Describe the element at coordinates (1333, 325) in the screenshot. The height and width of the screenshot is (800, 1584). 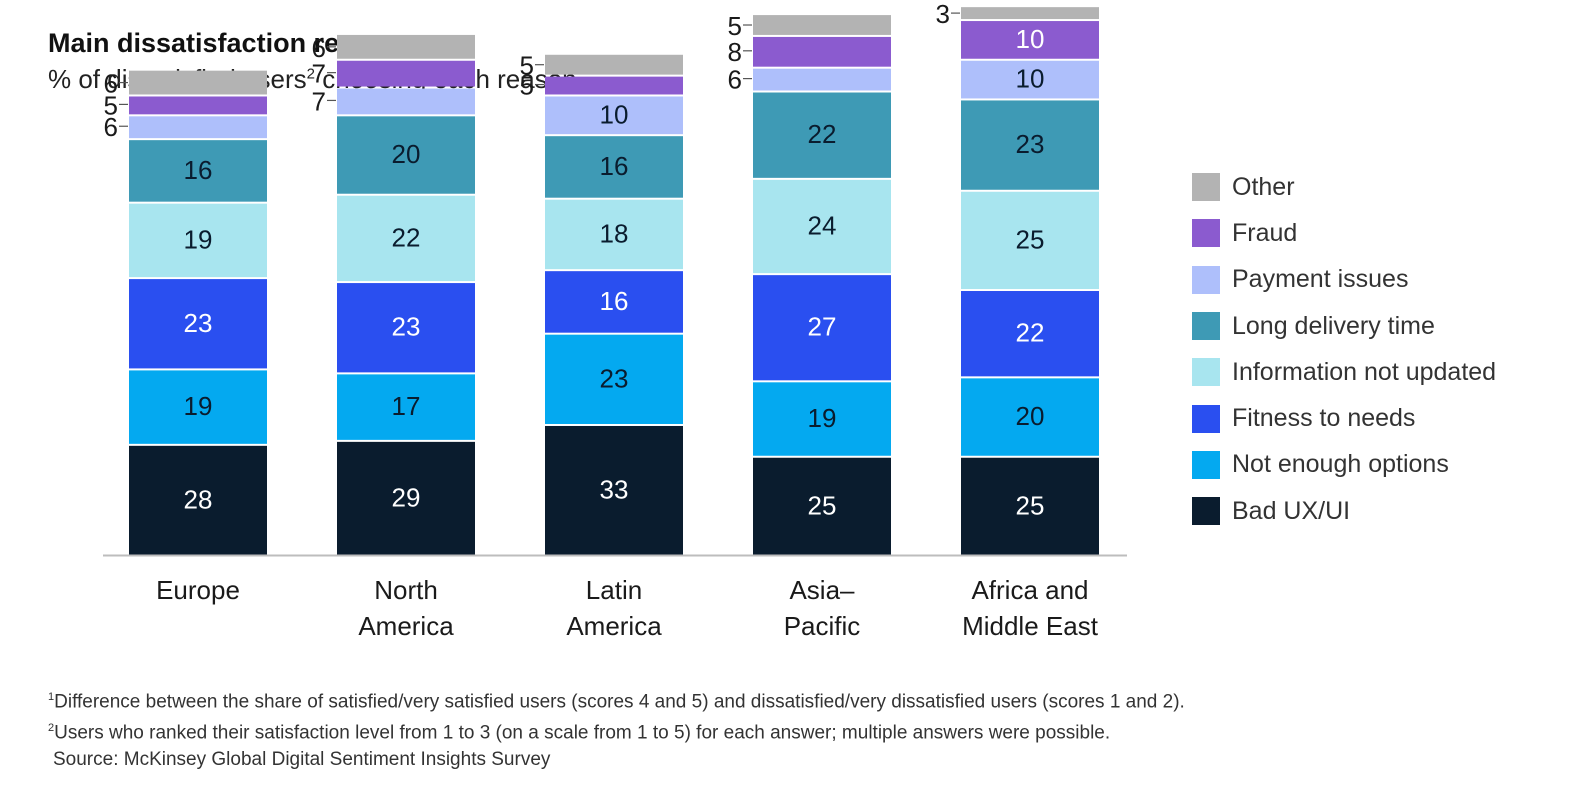
I see `legend-label: Long delivery time` at that location.